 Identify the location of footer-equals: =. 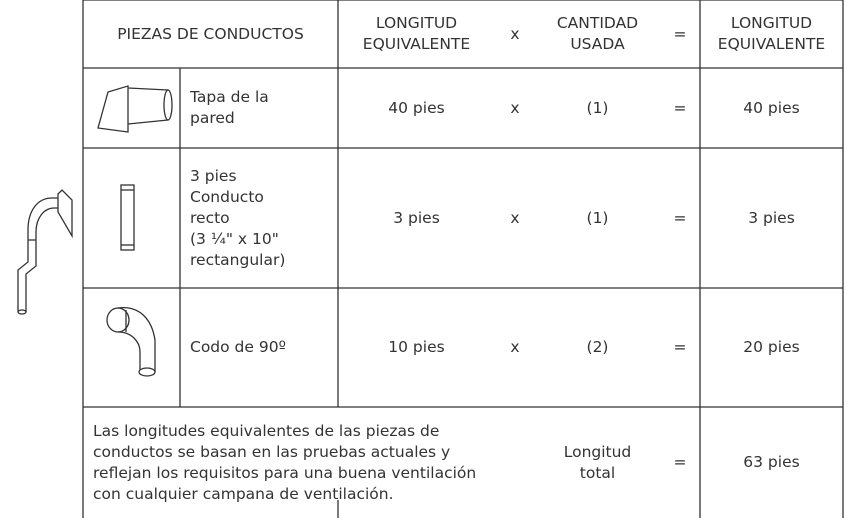
(680, 462).